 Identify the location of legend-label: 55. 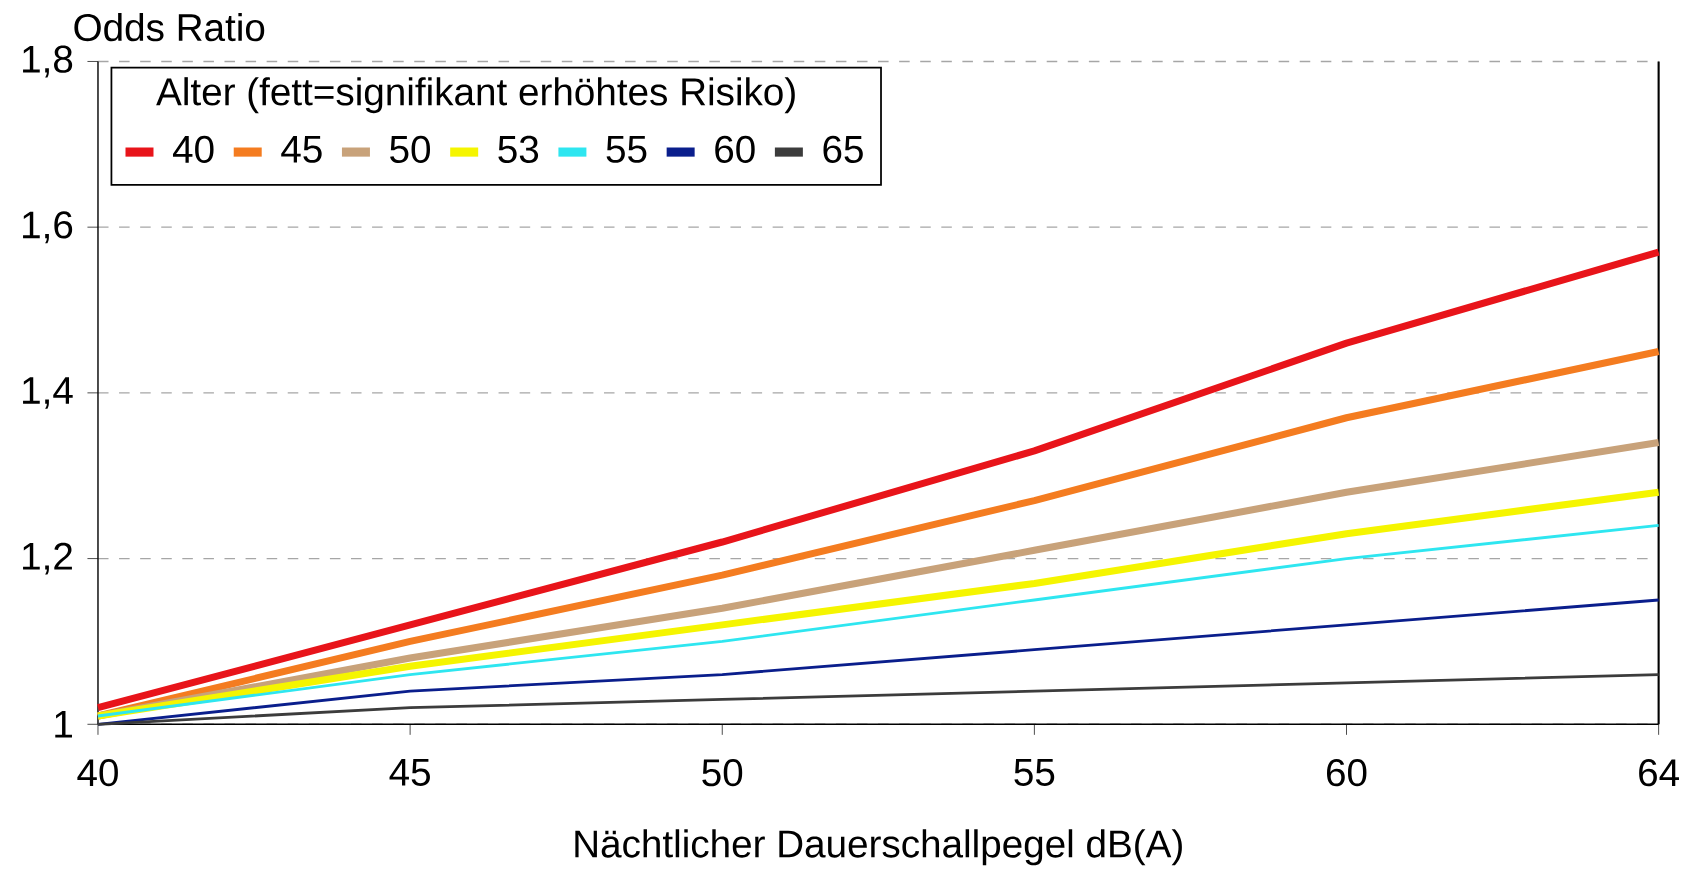
(626, 149).